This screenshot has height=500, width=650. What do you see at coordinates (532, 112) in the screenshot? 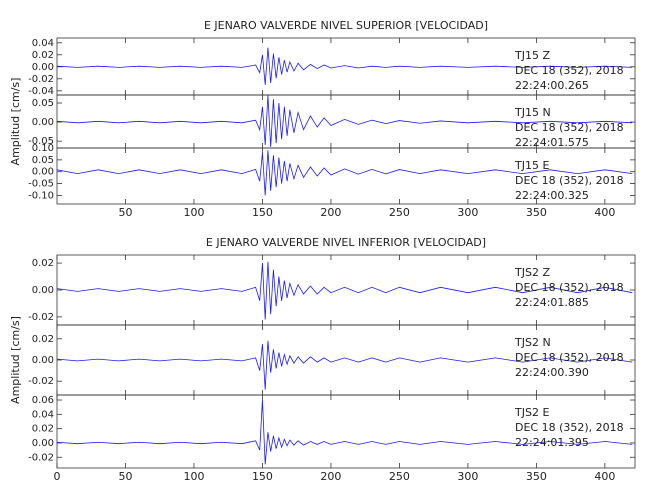
I see `trace-annotation: TJ15 N` at bounding box center [532, 112].